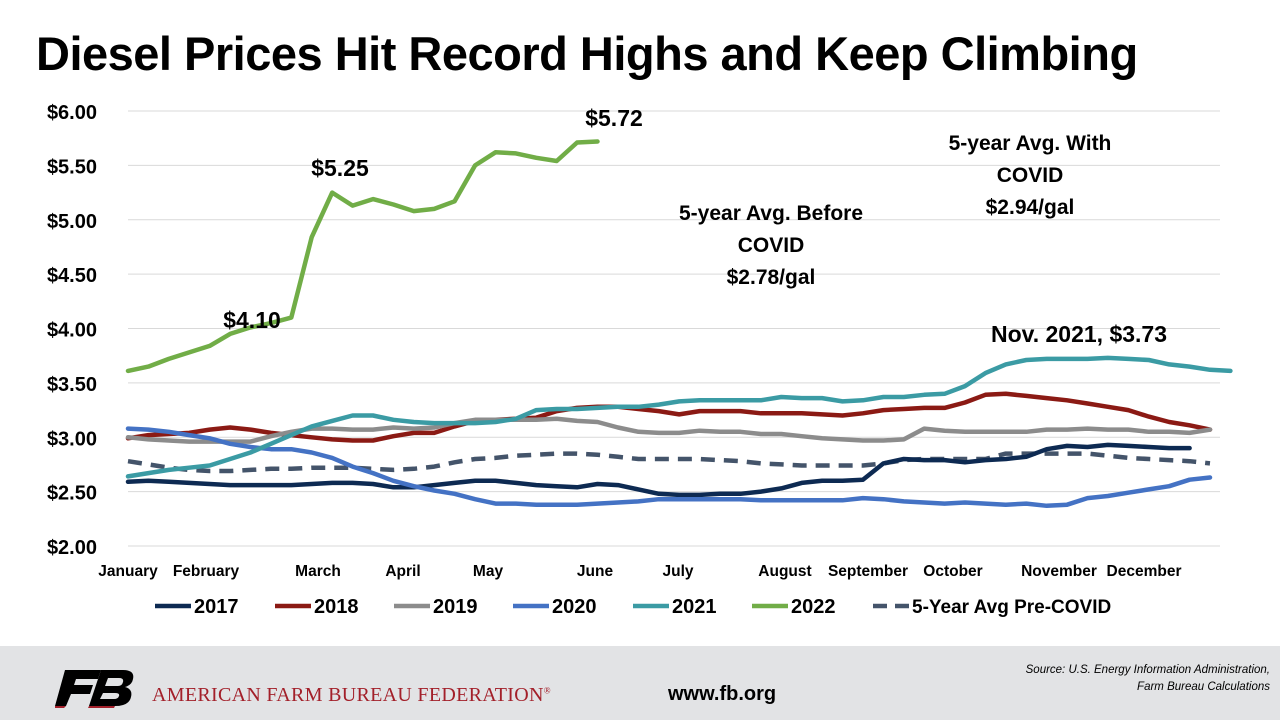 The height and width of the screenshot is (720, 1280). Describe the element at coordinates (547, 690) in the screenshot. I see `registered-mark: ®` at that location.